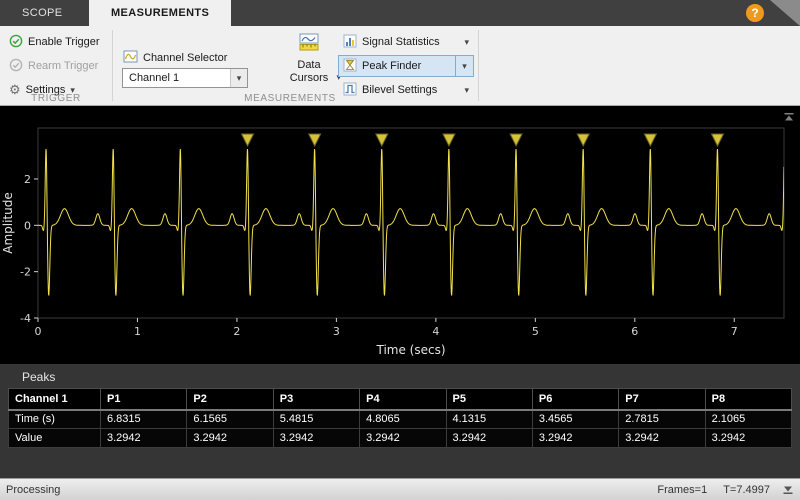 Image resolution: width=800 pixels, height=500 pixels. Describe the element at coordinates (682, 489) in the screenshot. I see `frames-counter: Frames=1` at that location.